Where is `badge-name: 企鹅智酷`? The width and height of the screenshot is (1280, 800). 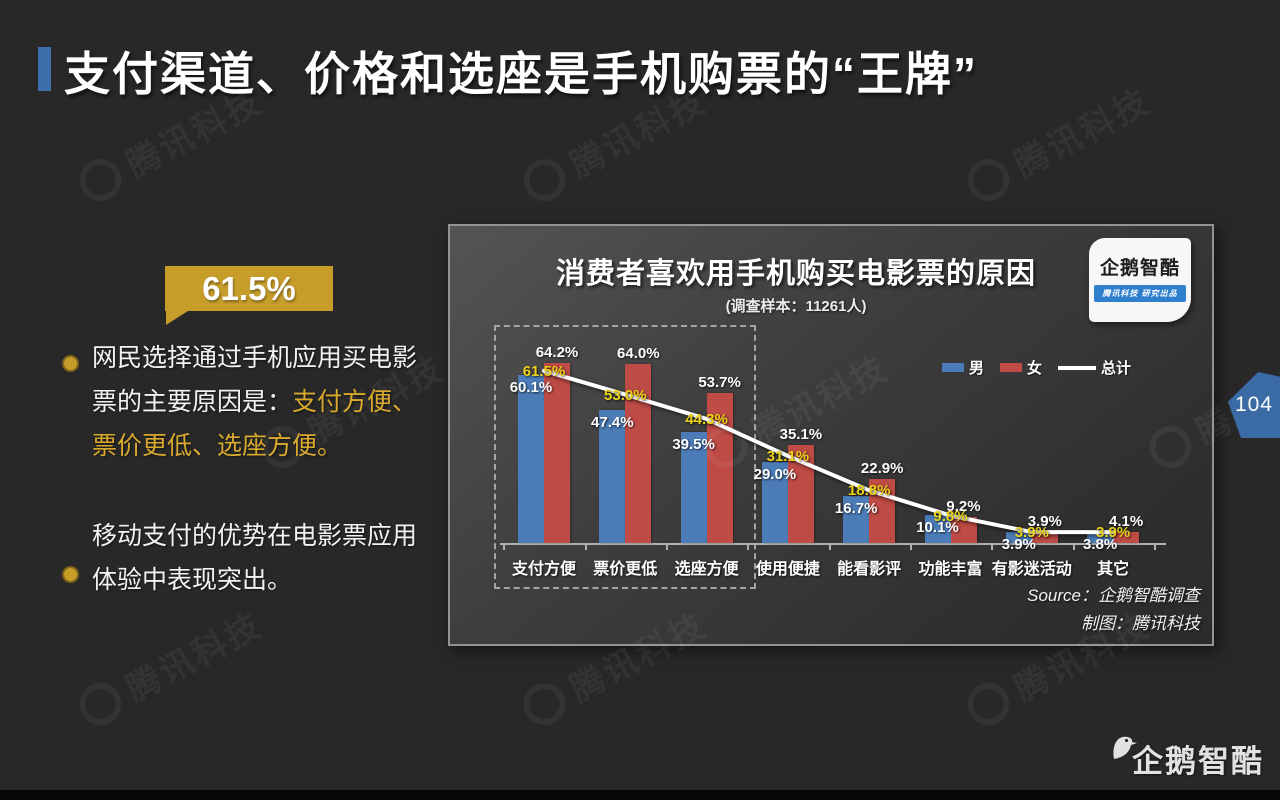 badge-name: 企鹅智酷 is located at coordinates (1139, 268).